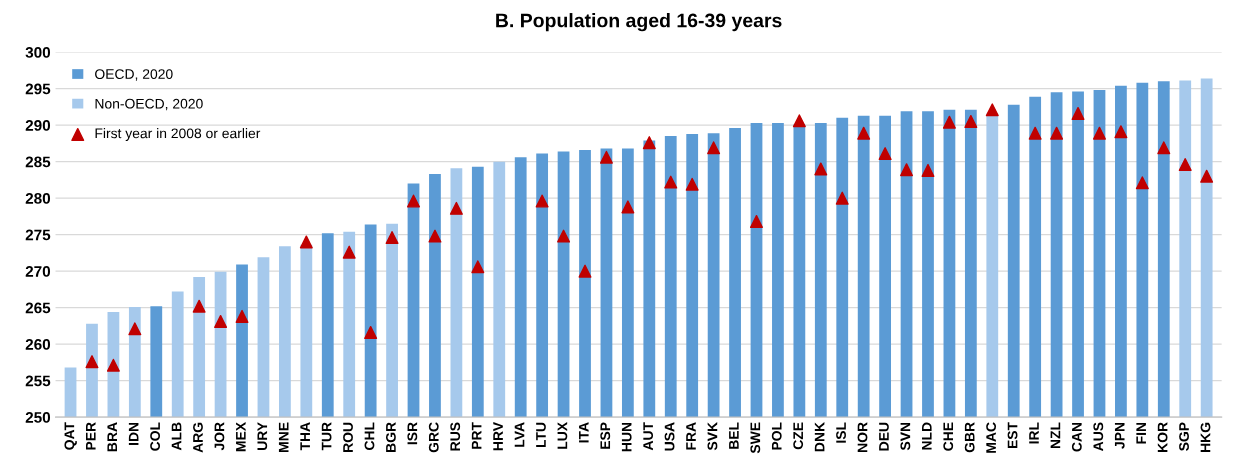 This screenshot has height=474, width=1234. Describe the element at coordinates (326, 436) in the screenshot. I see `x-tick-label: TUR` at that location.